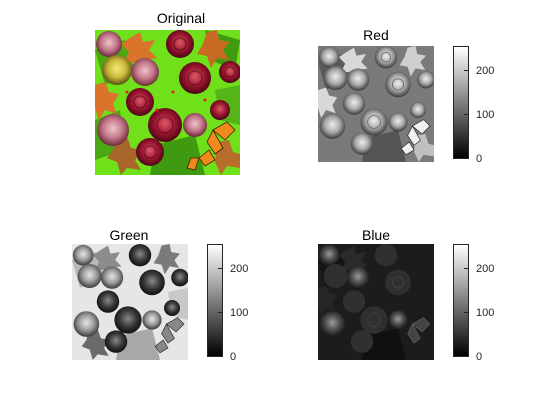 Image resolution: width=560 pixels, height=420 pixels. I want to click on panel-title: Red, so click(376, 35).